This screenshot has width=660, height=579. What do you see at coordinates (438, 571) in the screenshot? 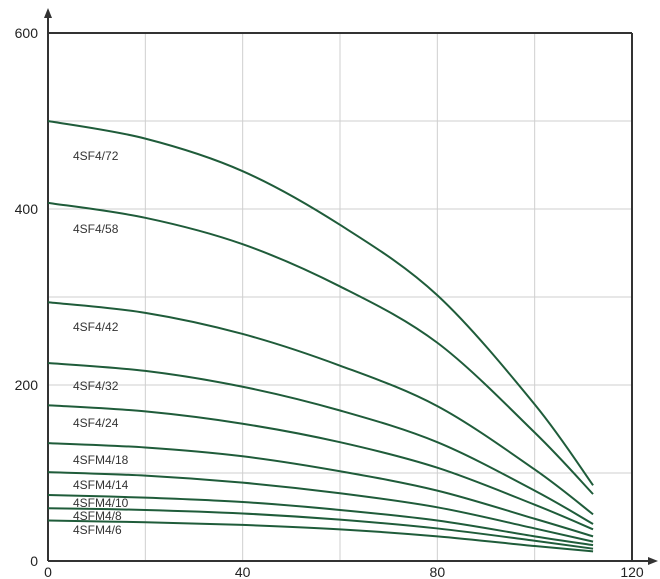
I see `x-tick-label: 80` at bounding box center [438, 571].